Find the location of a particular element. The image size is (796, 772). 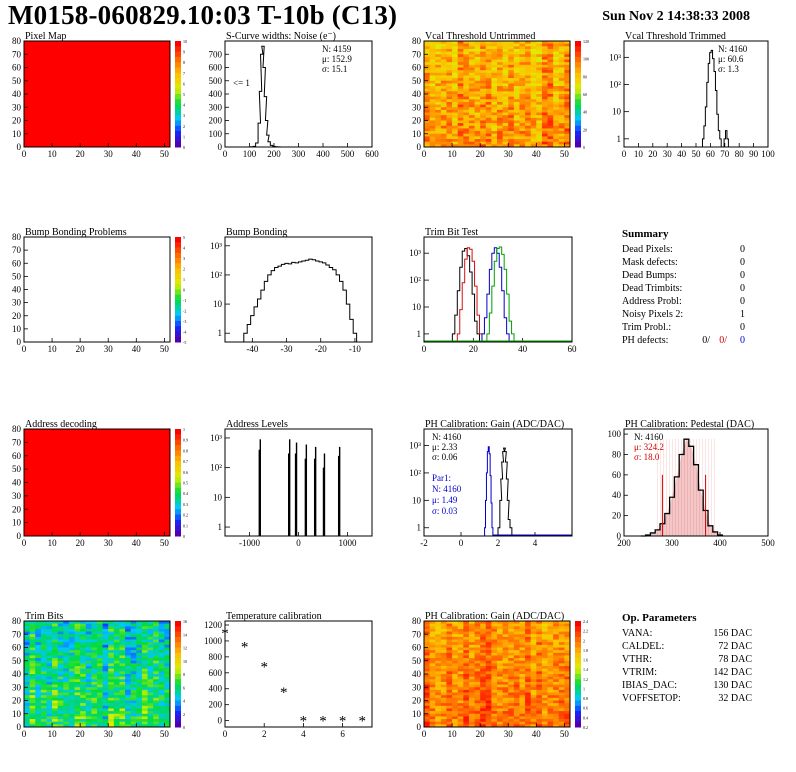

x-tick-label: -20 is located at coordinates (321, 349).